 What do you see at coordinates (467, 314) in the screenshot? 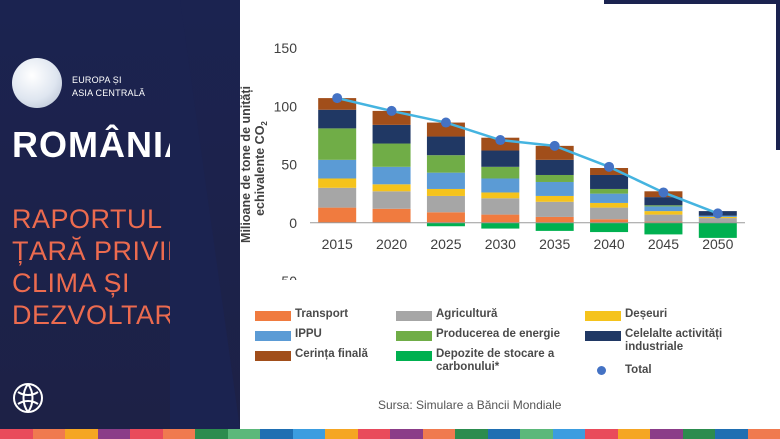
I see `legend-label: Agricultură` at bounding box center [467, 314].